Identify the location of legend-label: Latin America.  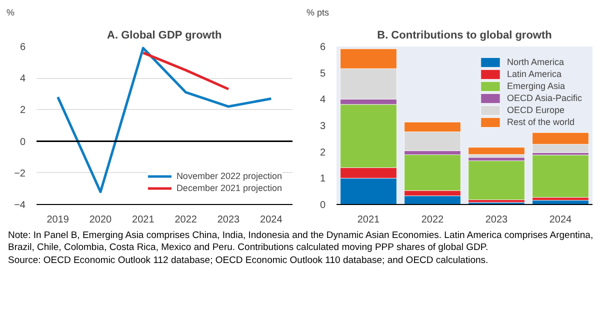
(534, 74).